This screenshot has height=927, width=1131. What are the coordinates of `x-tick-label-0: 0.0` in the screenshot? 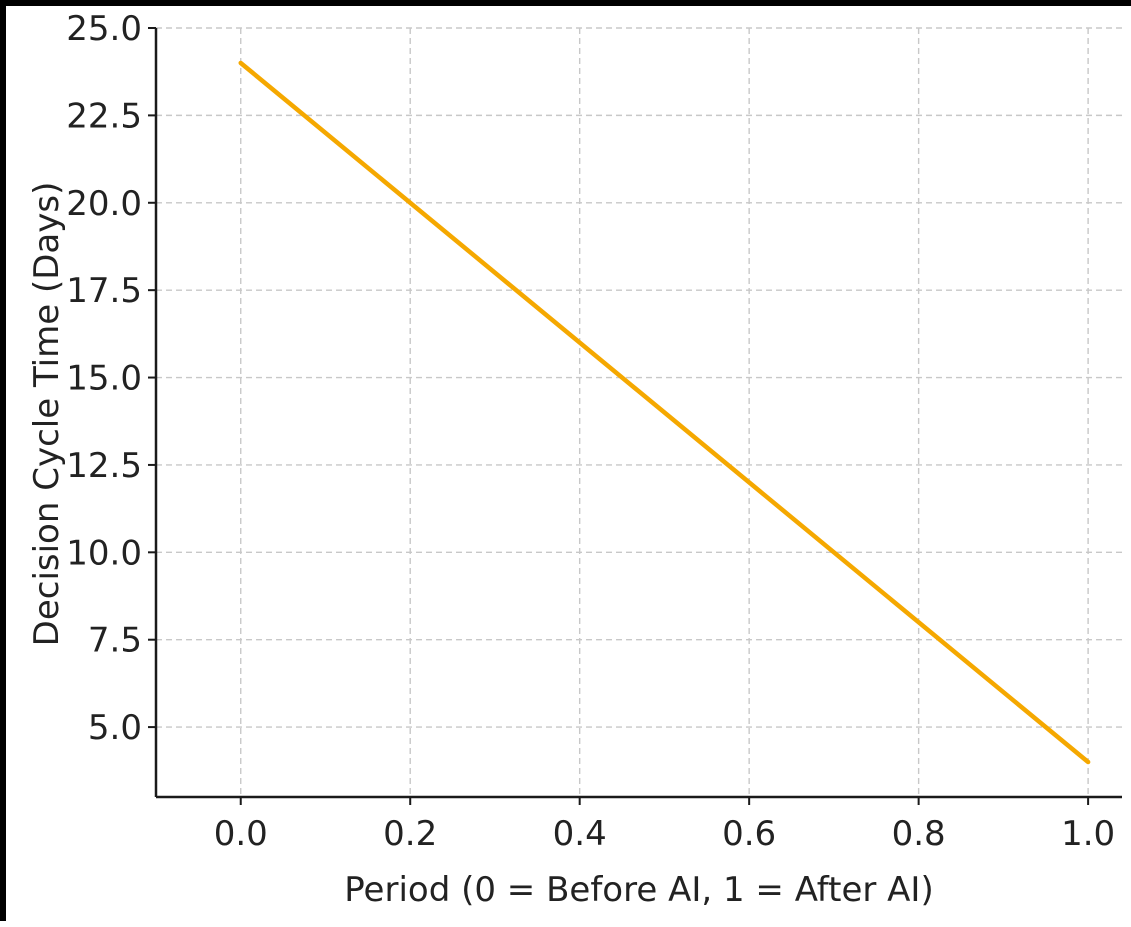 It's located at (241, 834).